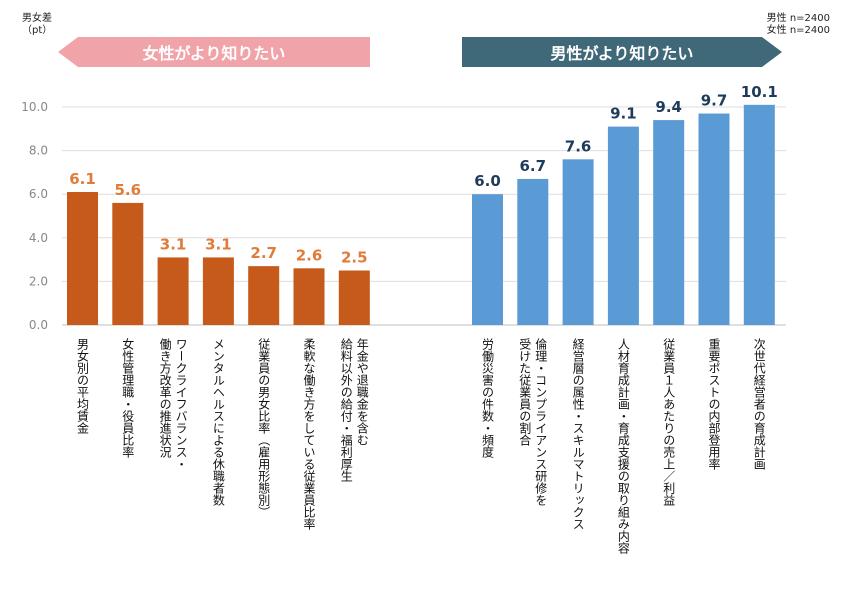 This screenshot has height=600, width=846. What do you see at coordinates (759, 92) in the screenshot?
I see `data-label: 10.1` at bounding box center [759, 92].